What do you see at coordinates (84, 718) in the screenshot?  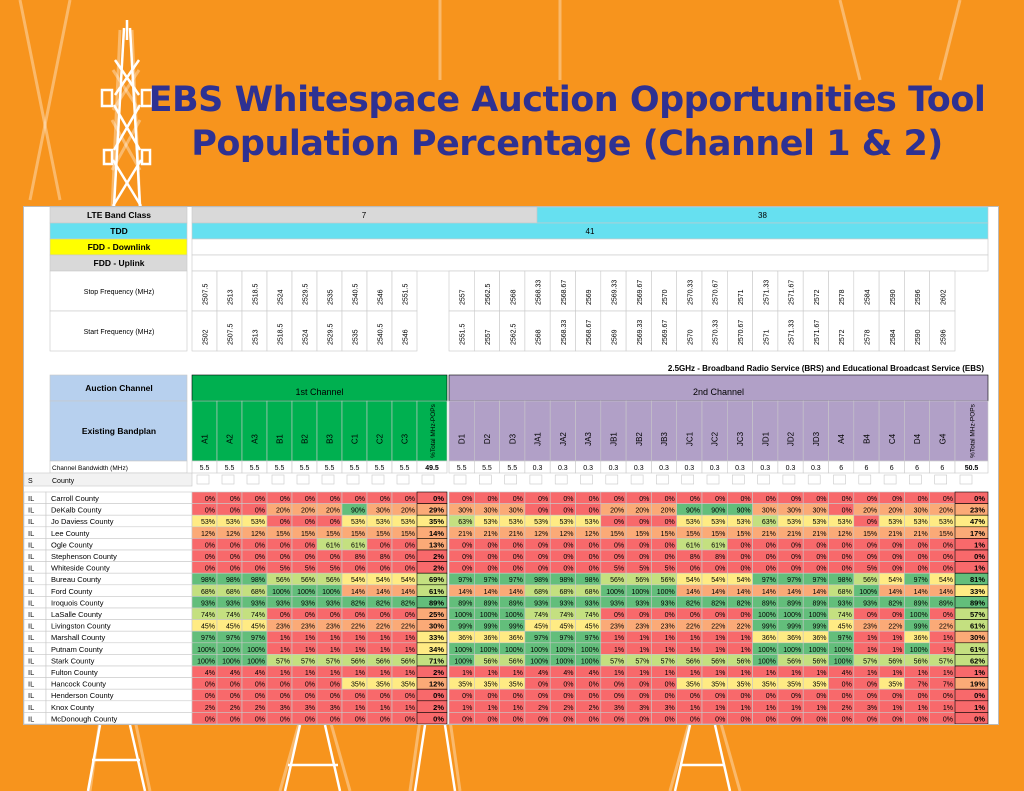 I see `row-county: McDonough County` at bounding box center [84, 718].